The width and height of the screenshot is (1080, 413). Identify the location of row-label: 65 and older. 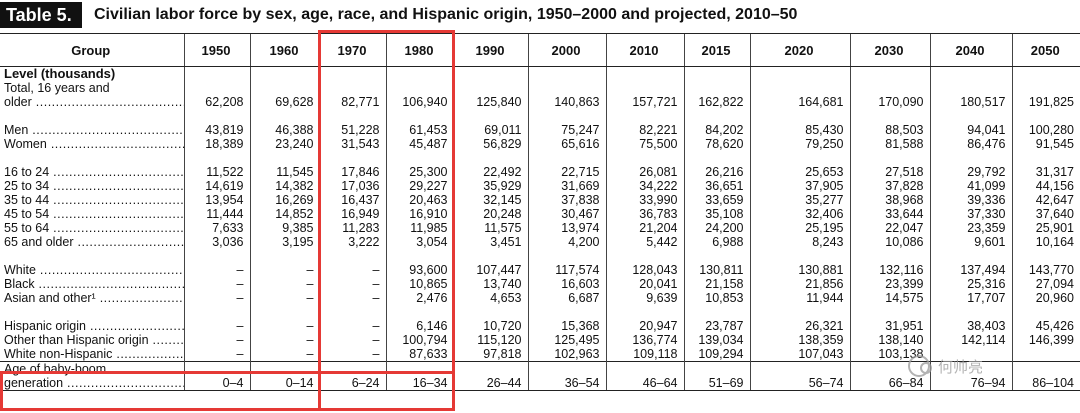
(92, 242).